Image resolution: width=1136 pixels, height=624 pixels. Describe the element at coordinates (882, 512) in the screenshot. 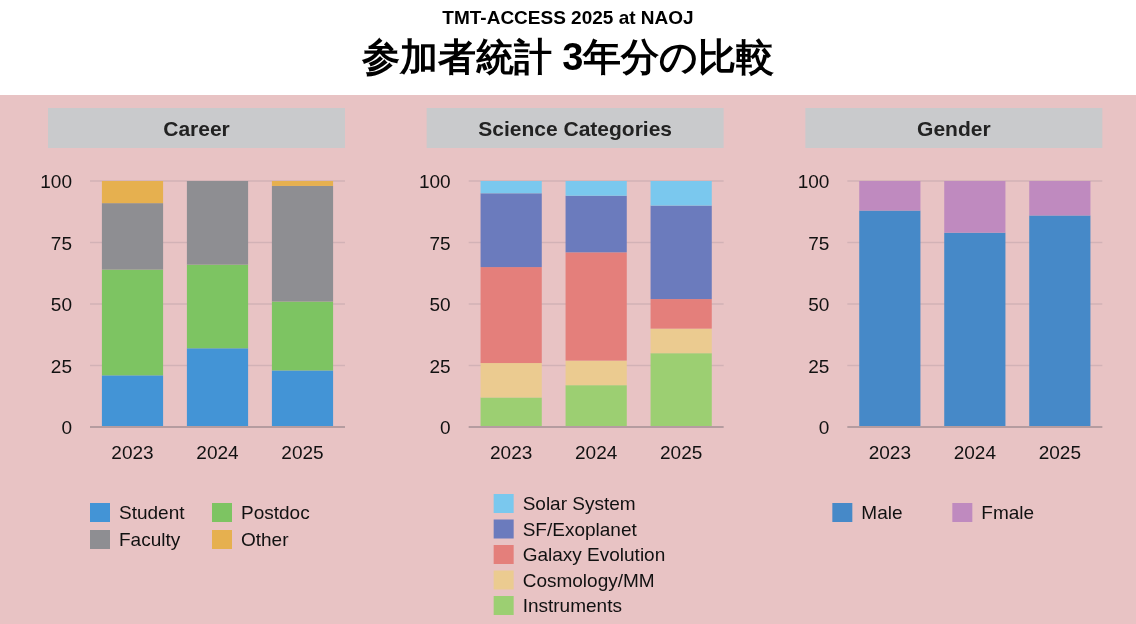

I see `legend-label: Male` at that location.